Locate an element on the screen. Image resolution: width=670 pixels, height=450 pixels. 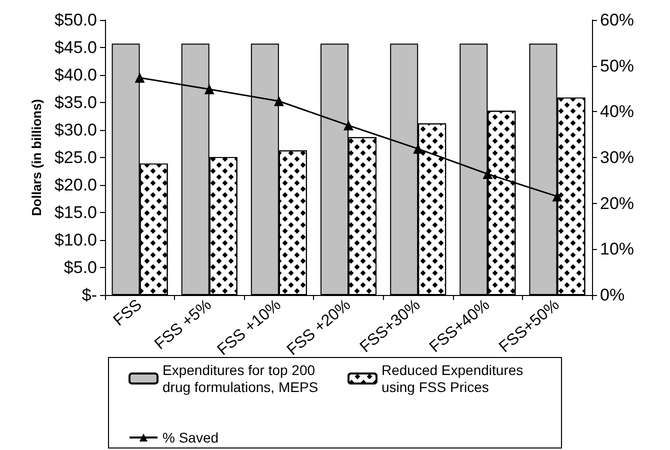
y2-tick-label: 30% is located at coordinates (617, 157).